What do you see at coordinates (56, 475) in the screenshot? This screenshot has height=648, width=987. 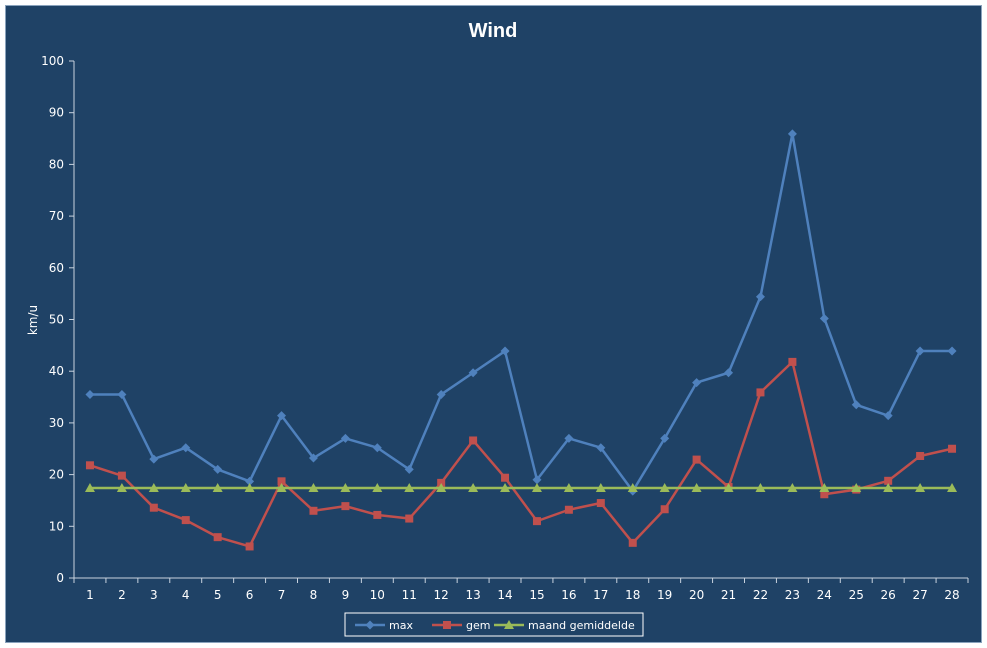 I see `y-tick-label: 20` at bounding box center [56, 475].